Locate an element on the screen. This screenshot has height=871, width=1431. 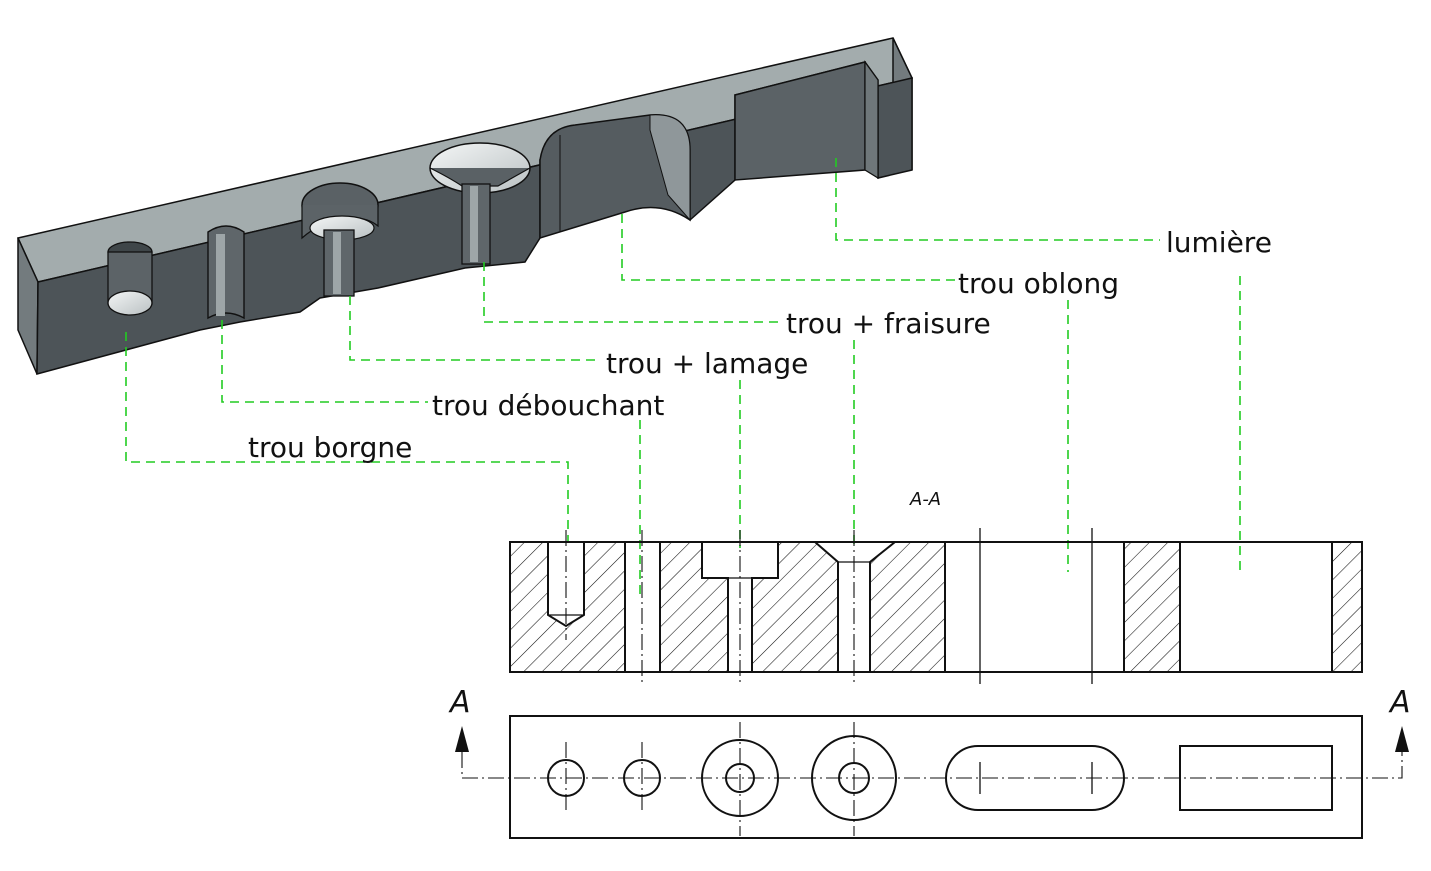
label-trou-fraisure: trou + fraisure is located at coordinates (888, 323).